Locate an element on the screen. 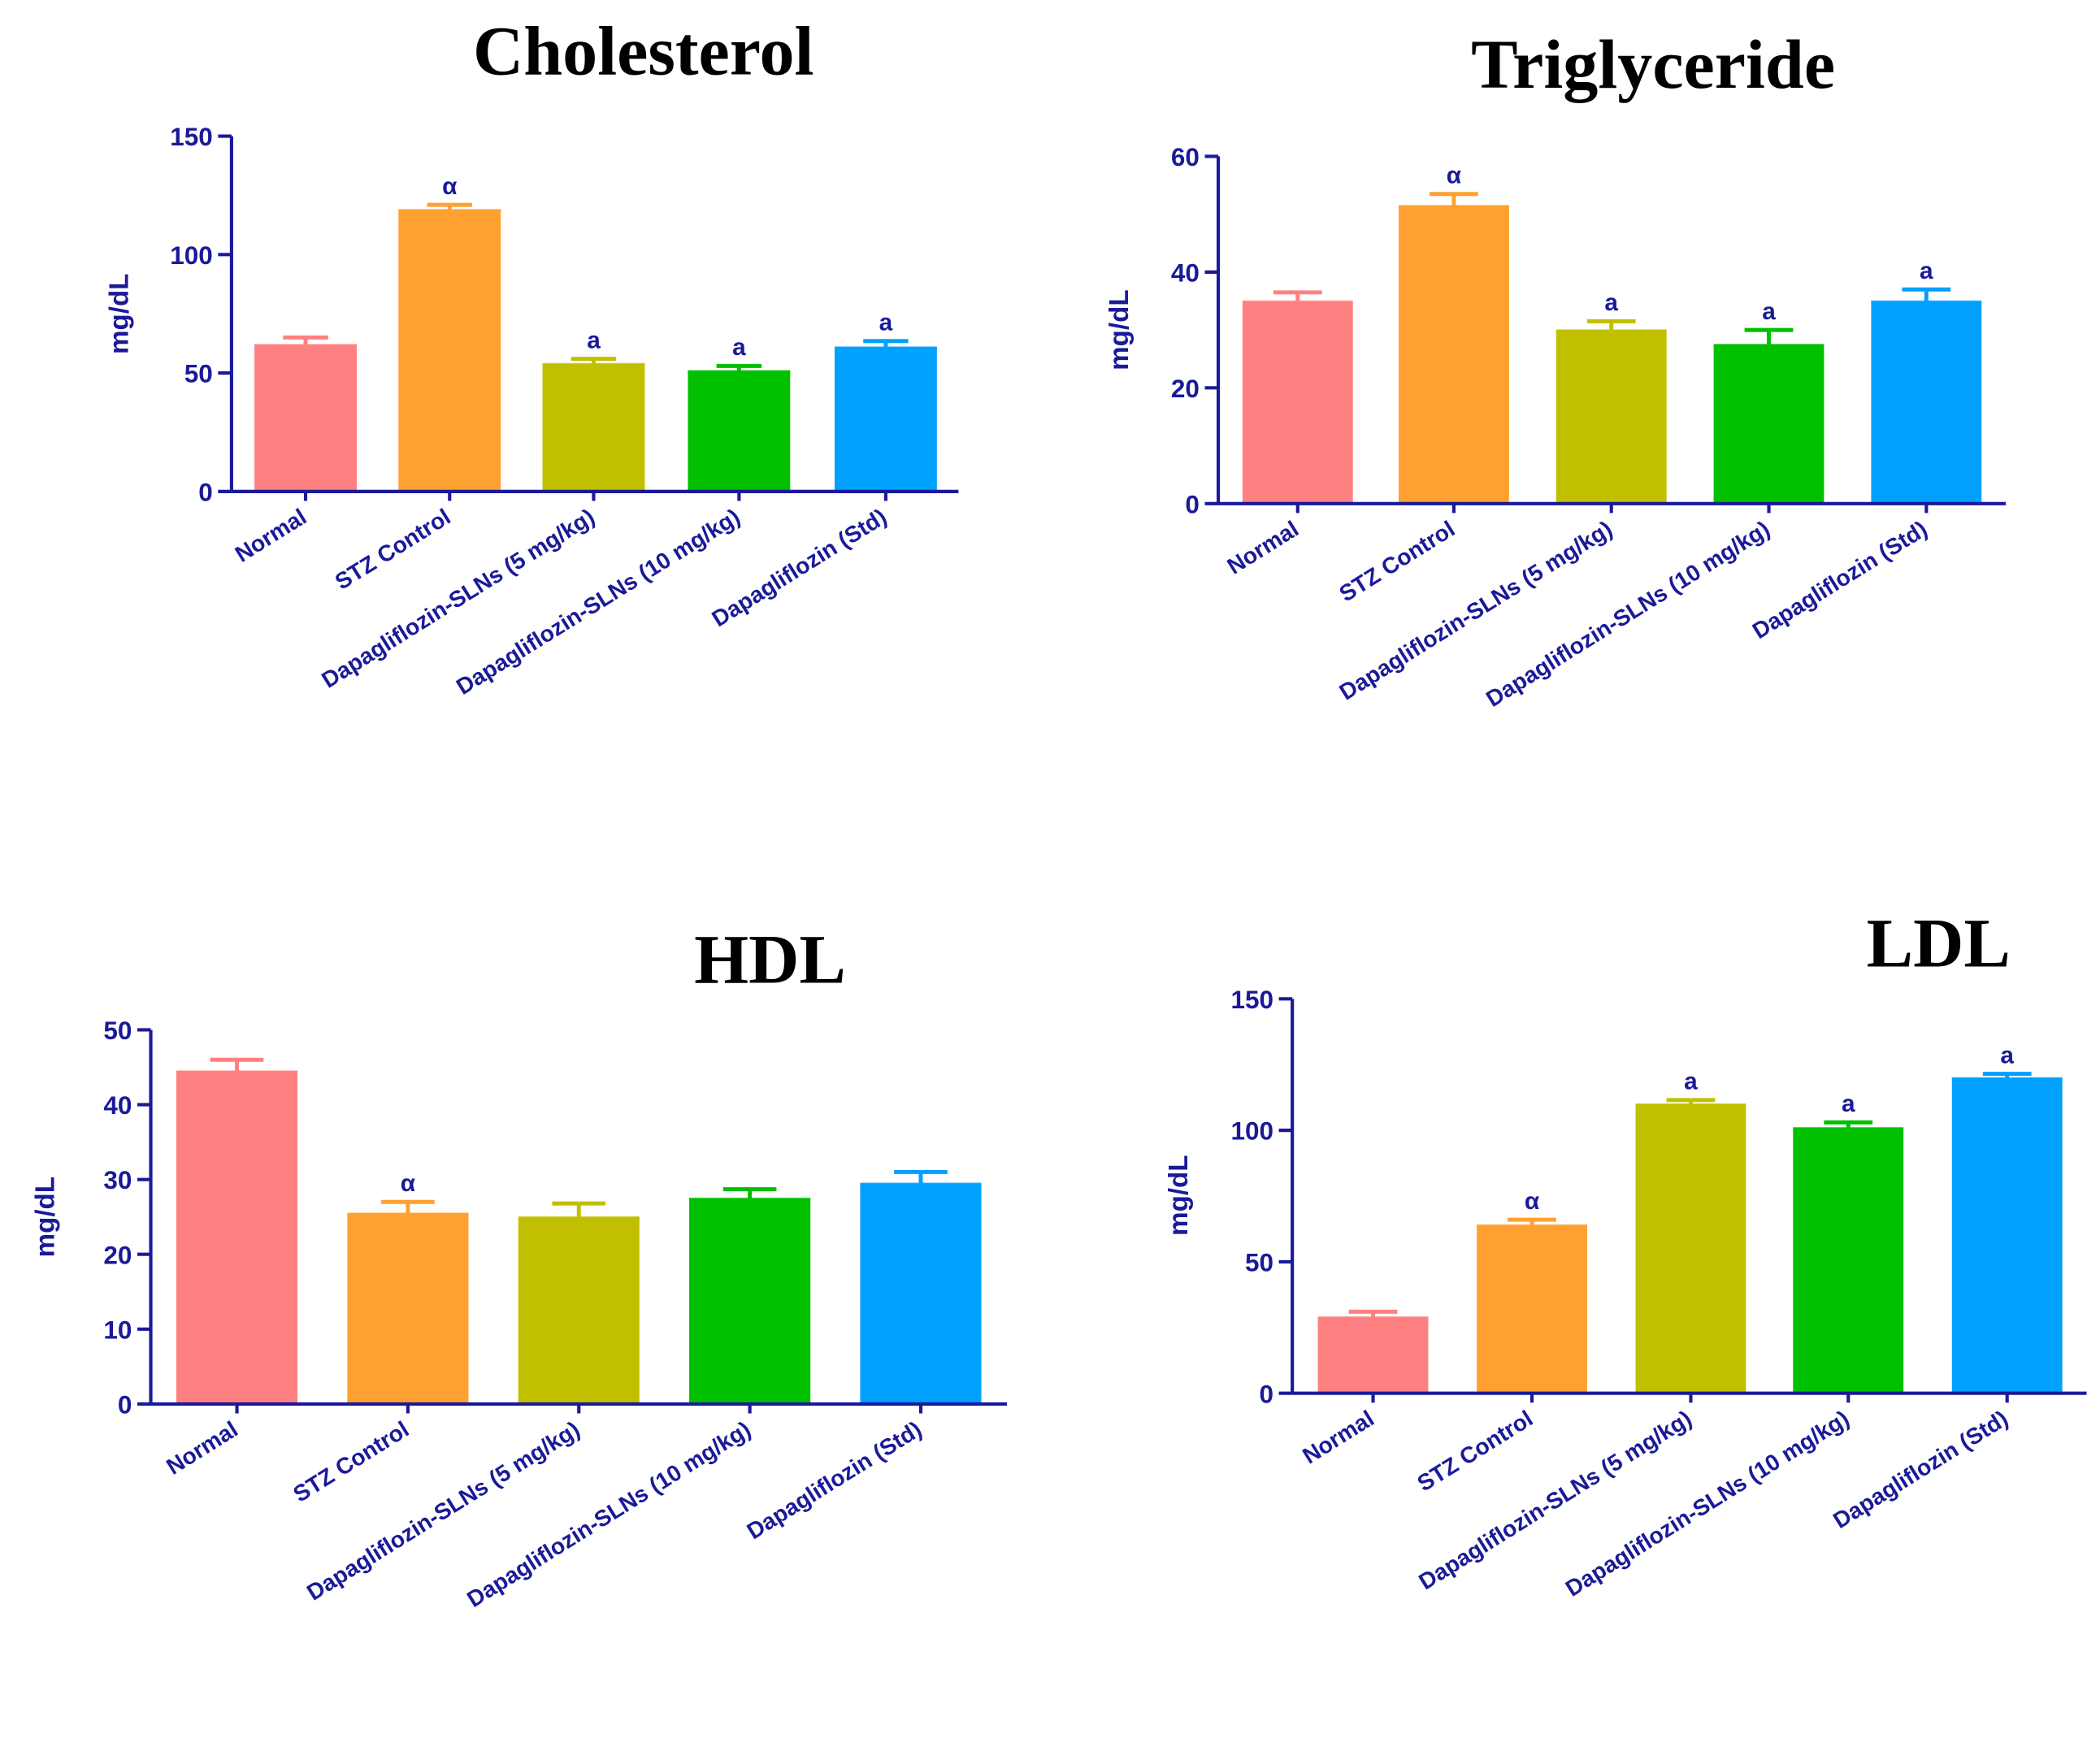  chart-title: Cholesterol is located at coordinates (643, 50).